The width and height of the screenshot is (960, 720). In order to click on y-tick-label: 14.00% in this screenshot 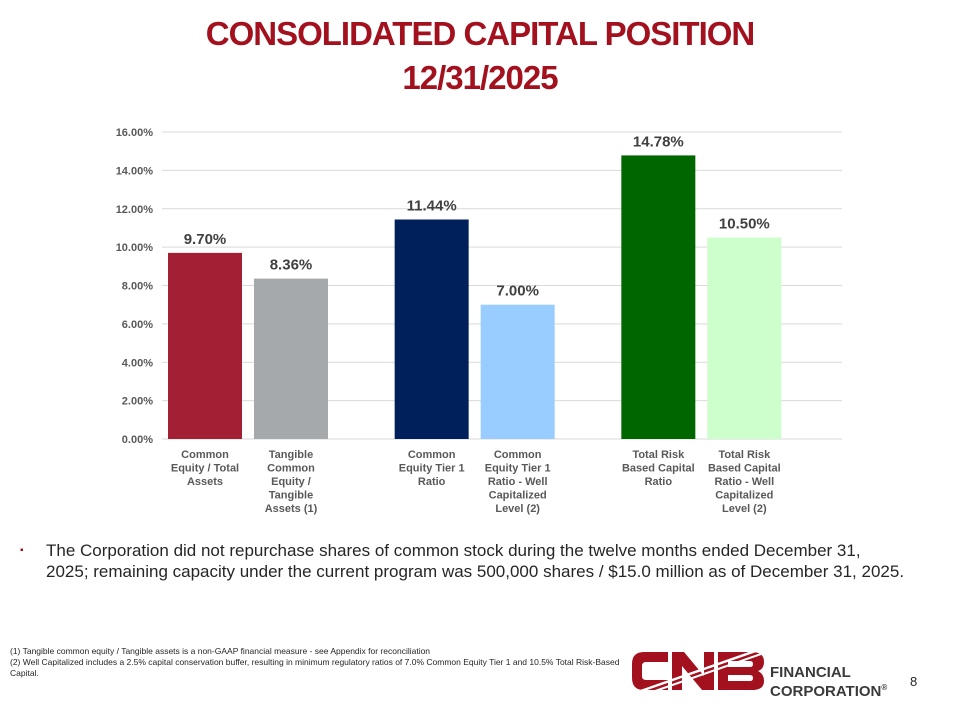, I will do `click(135, 171)`.